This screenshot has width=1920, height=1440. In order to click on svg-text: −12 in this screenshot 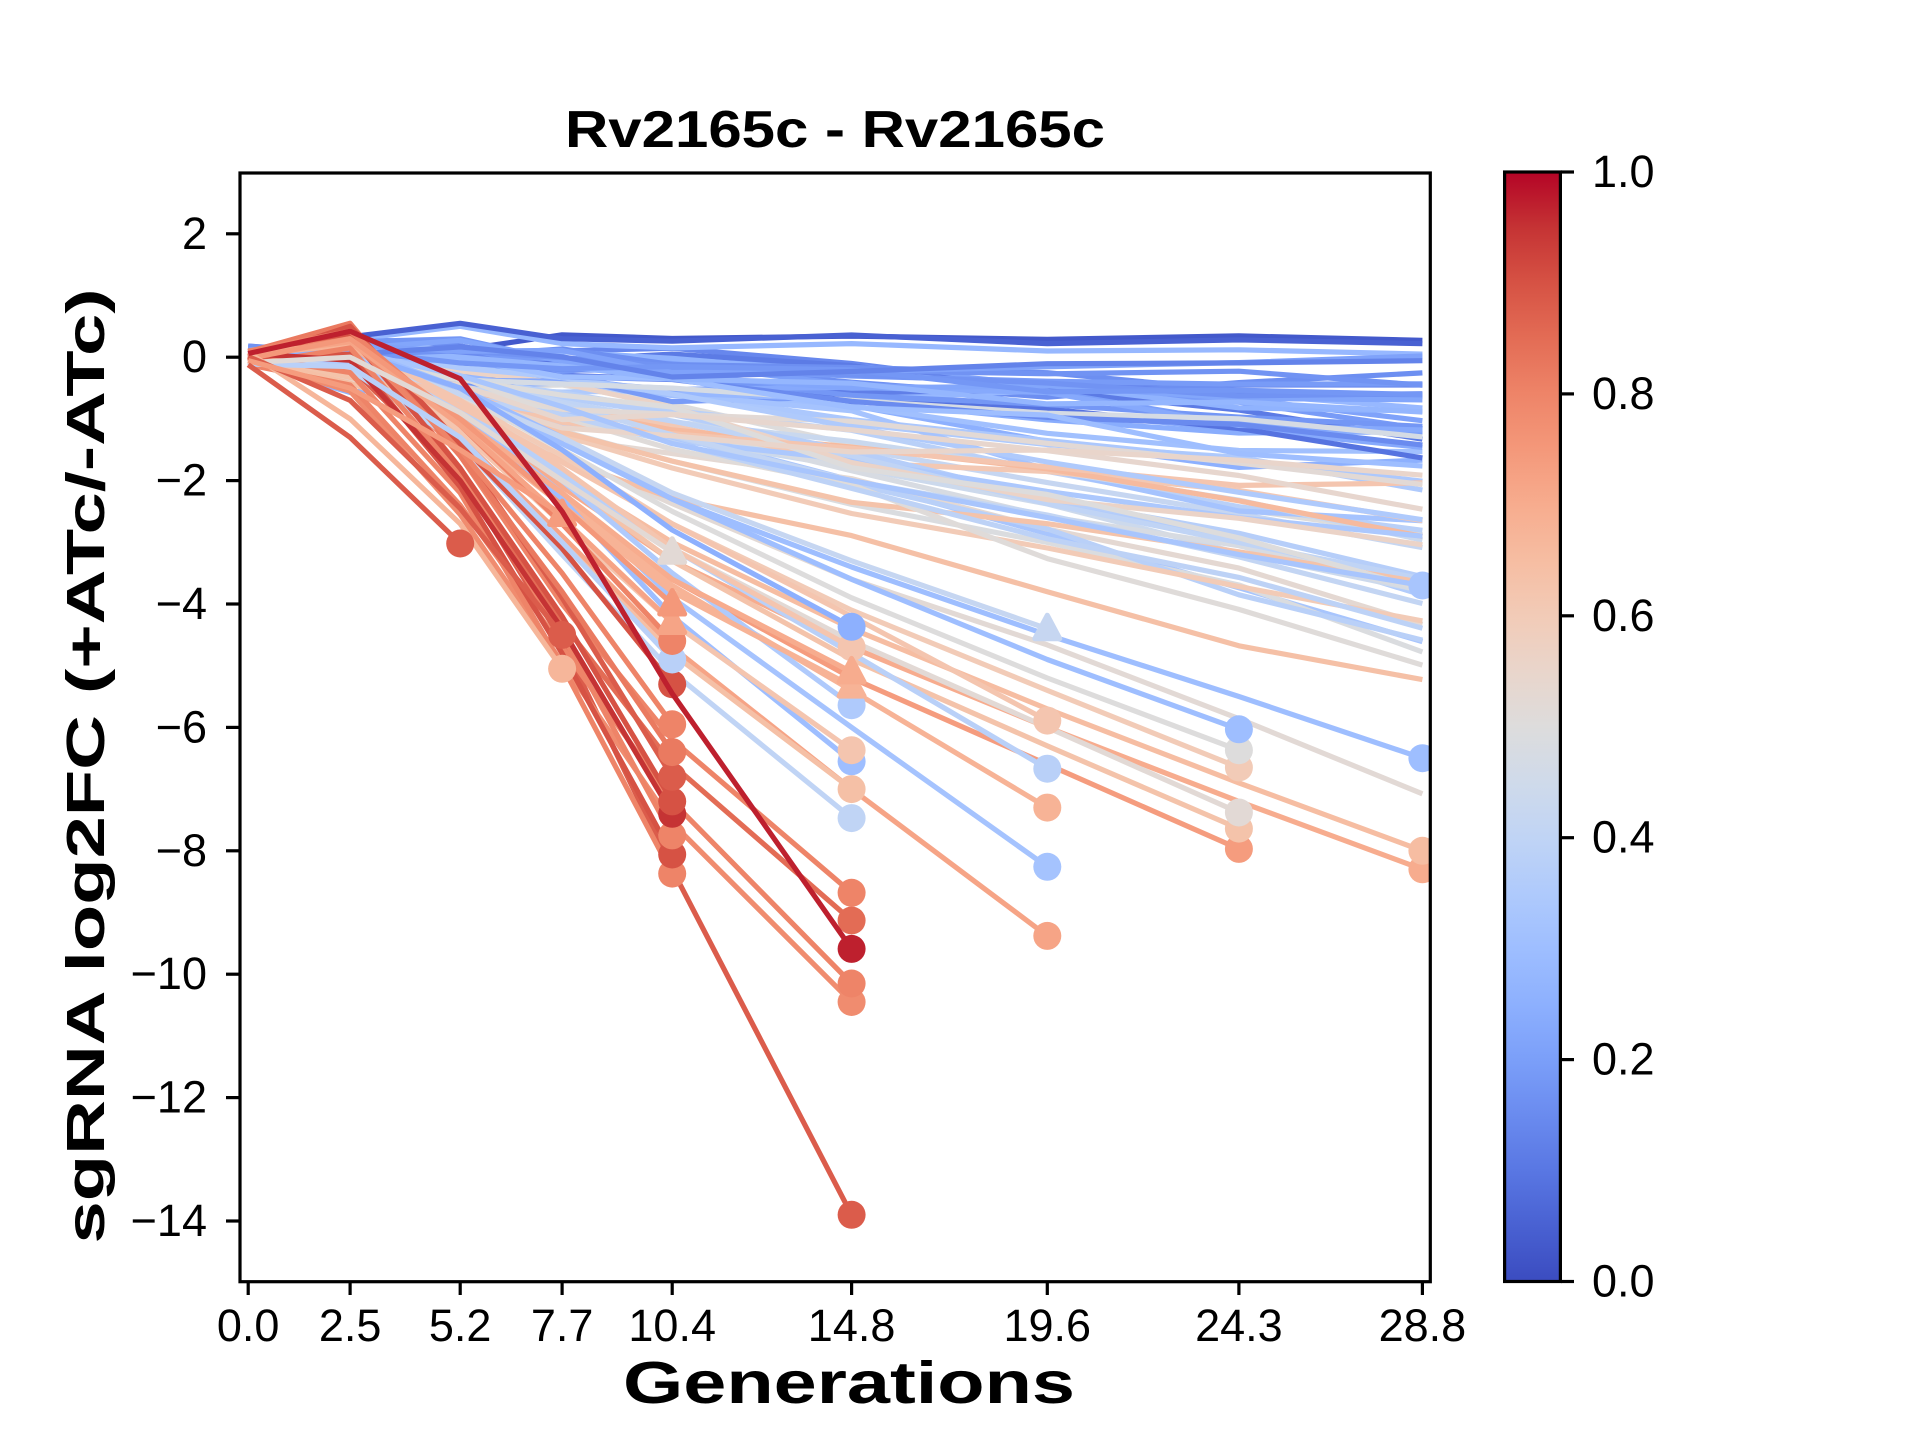, I will do `click(169, 1097)`.